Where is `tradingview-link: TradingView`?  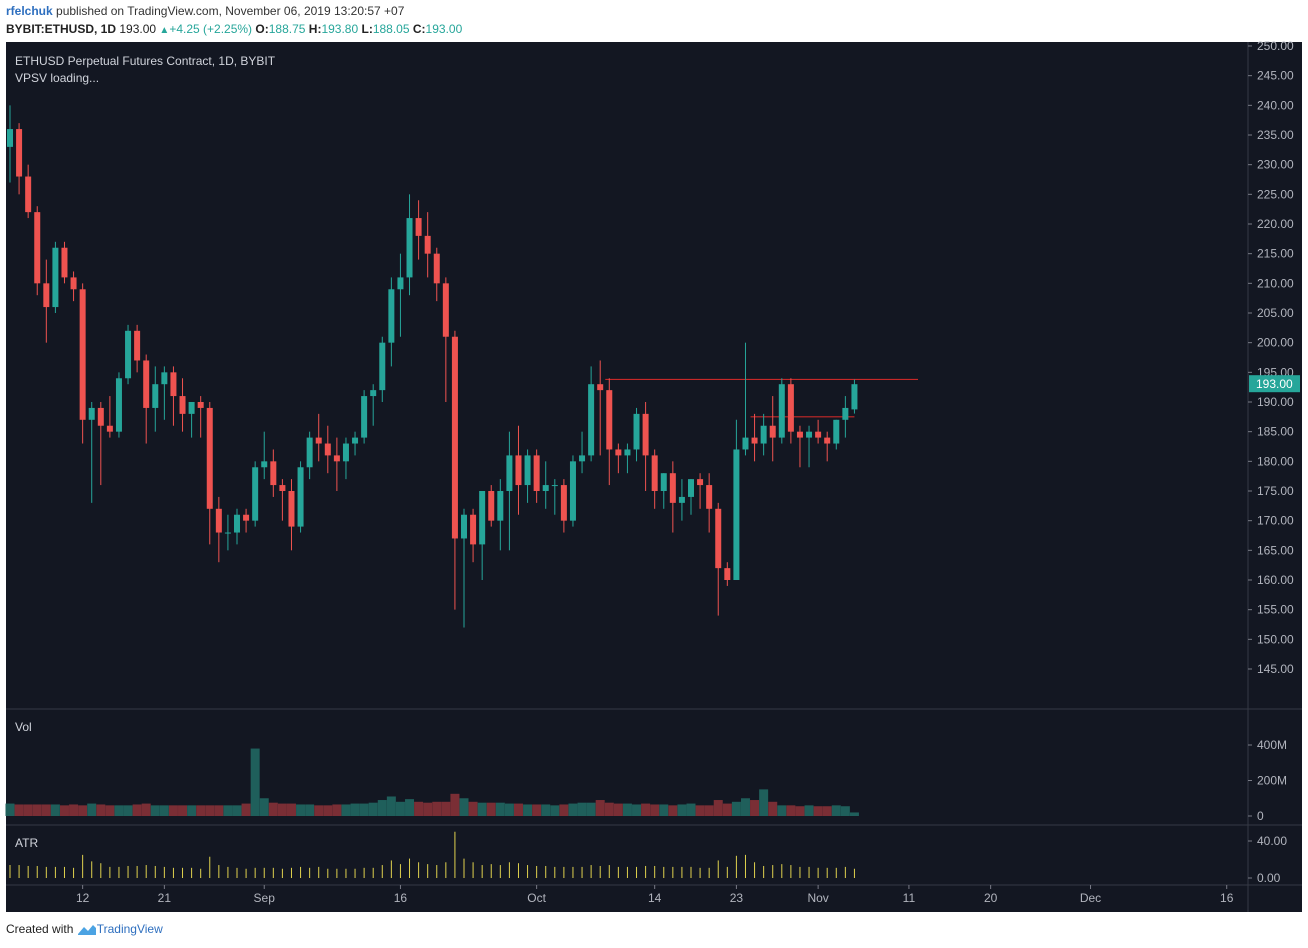
tradingview-link: TradingView is located at coordinates (129, 929).